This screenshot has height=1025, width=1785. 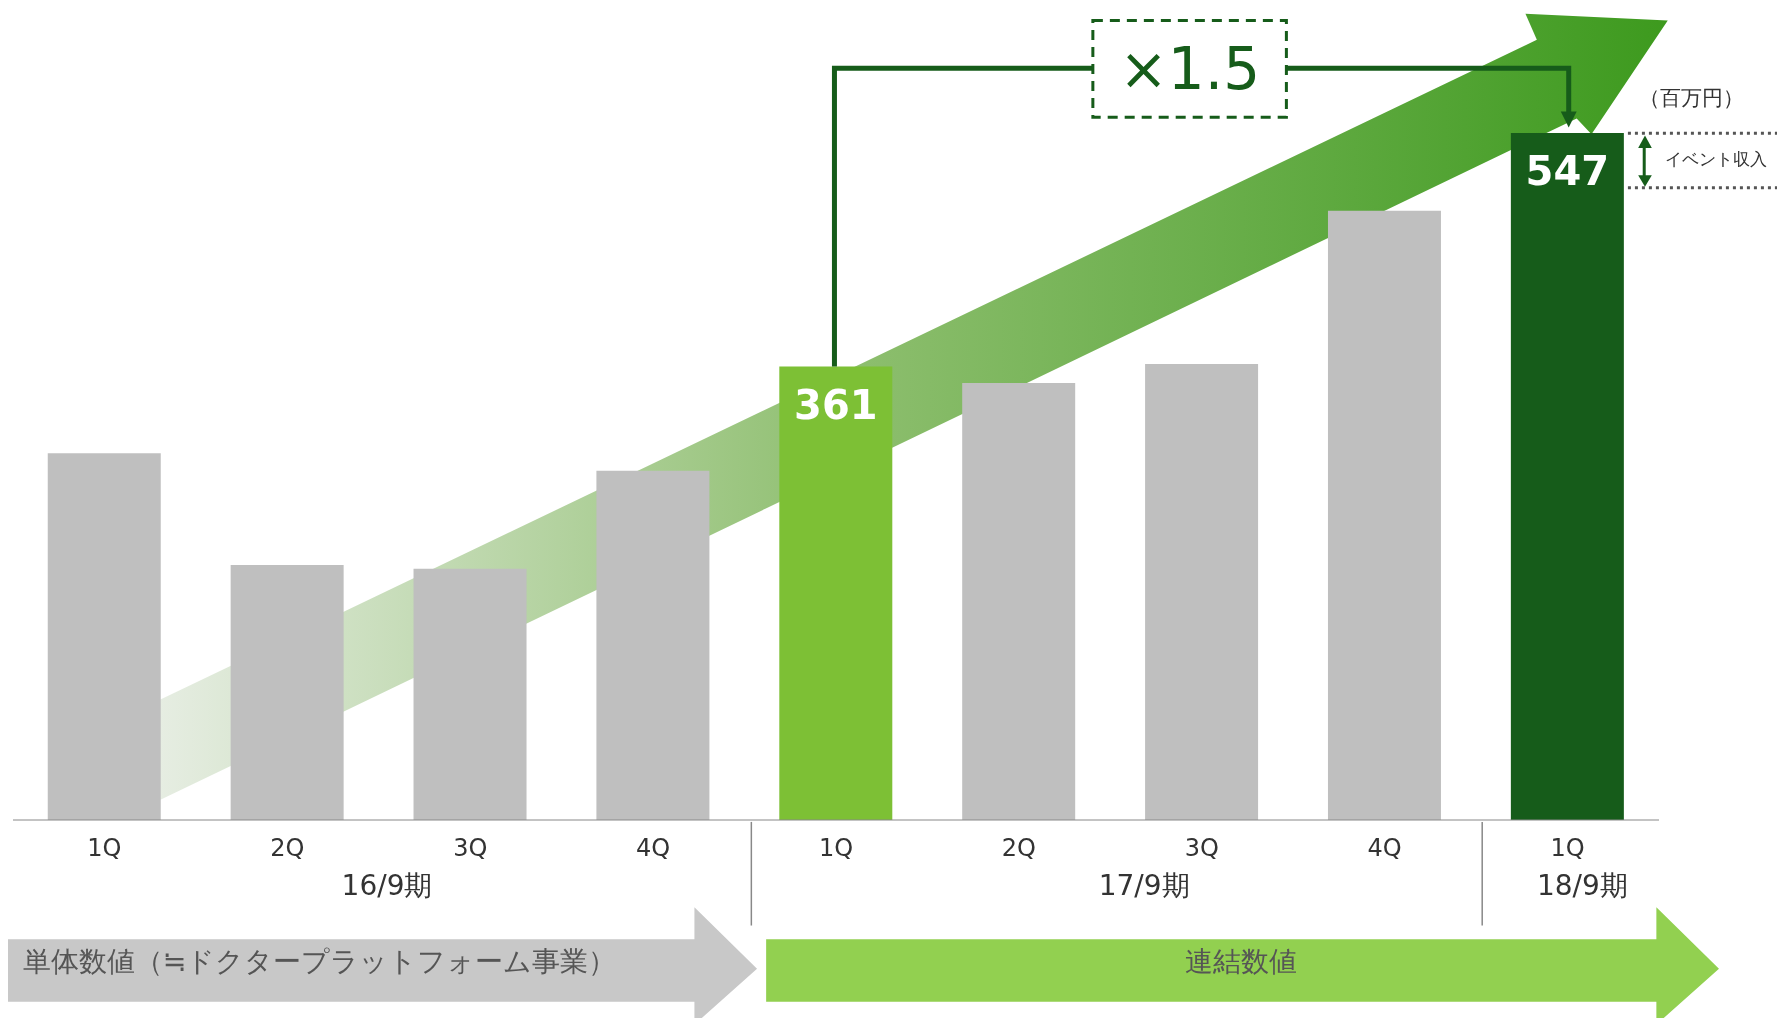 I want to click on data-label: 547, so click(x=1567, y=171).